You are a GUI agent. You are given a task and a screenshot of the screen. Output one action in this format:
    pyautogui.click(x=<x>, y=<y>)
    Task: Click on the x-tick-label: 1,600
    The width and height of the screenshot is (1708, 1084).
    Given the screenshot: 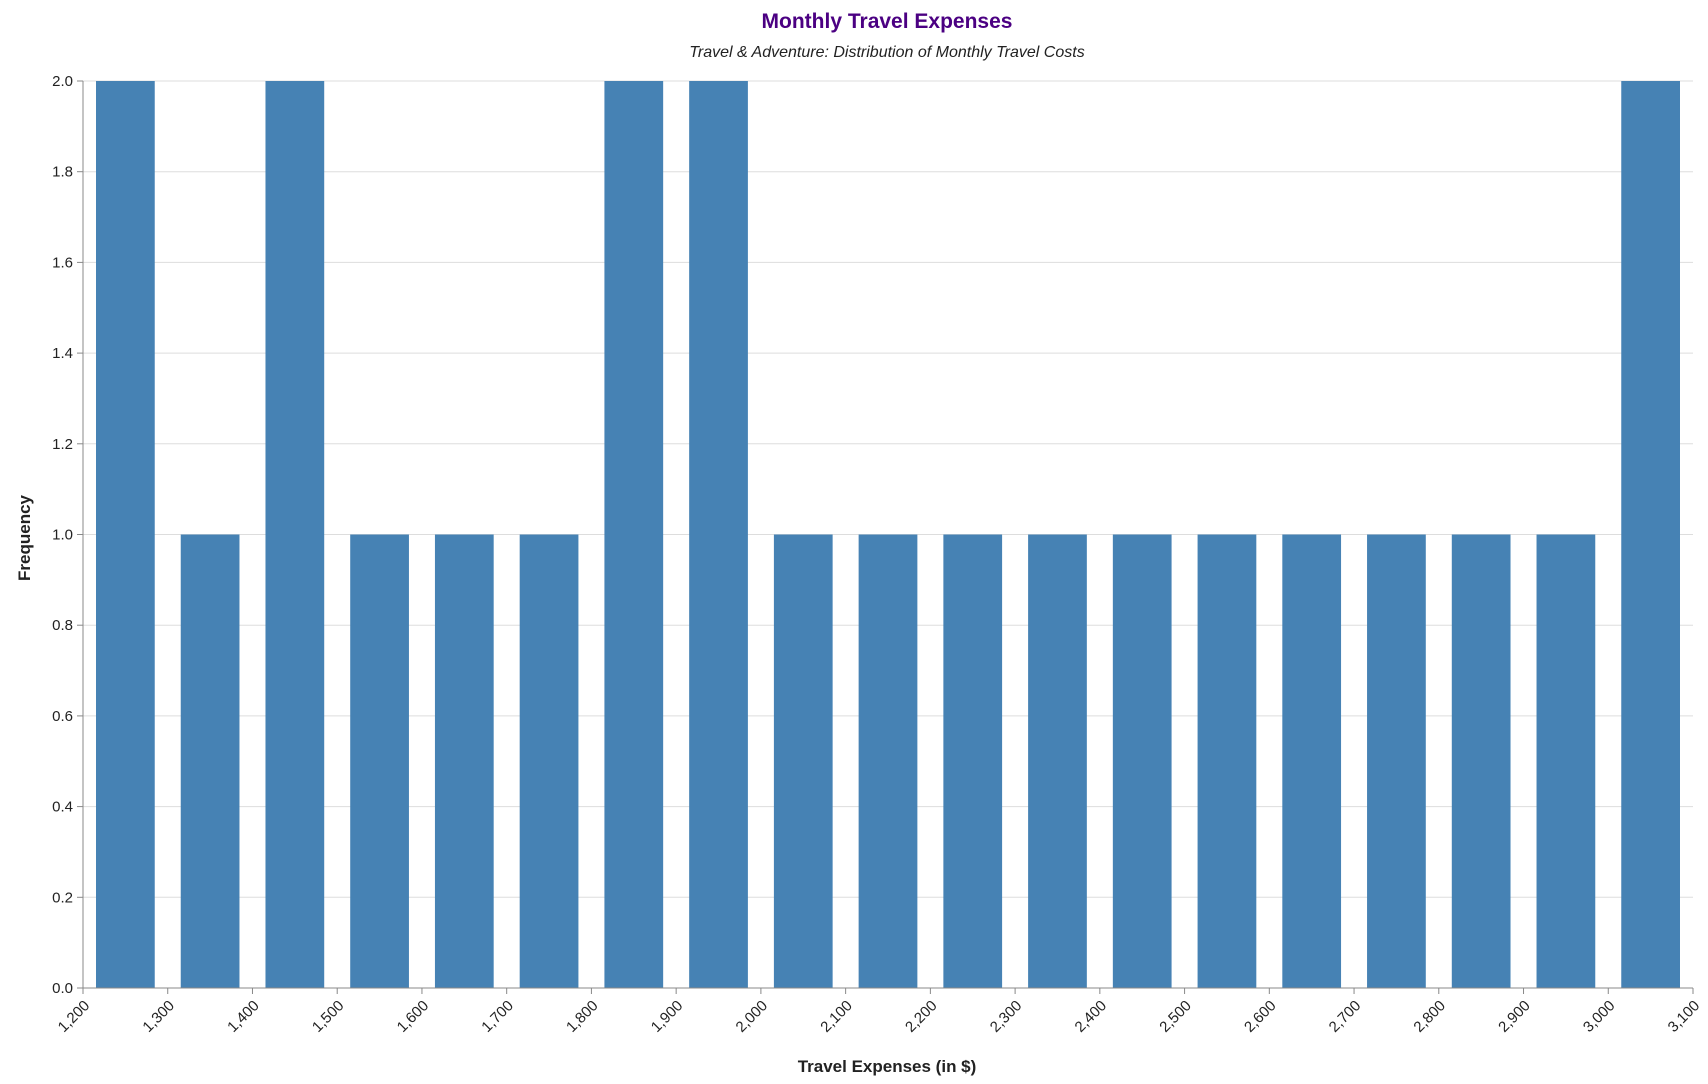 What is the action you would take?
    pyautogui.click(x=413, y=1016)
    